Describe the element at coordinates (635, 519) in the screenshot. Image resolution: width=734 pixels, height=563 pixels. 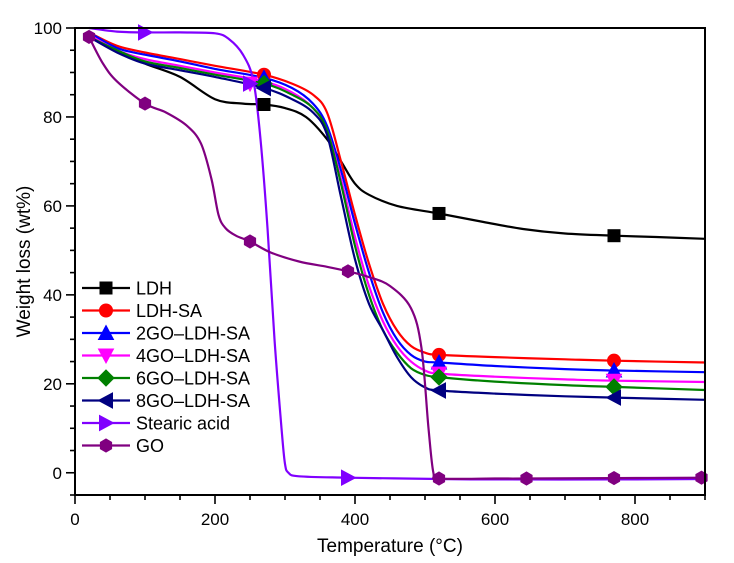
I see `x-tick-label: 800` at that location.